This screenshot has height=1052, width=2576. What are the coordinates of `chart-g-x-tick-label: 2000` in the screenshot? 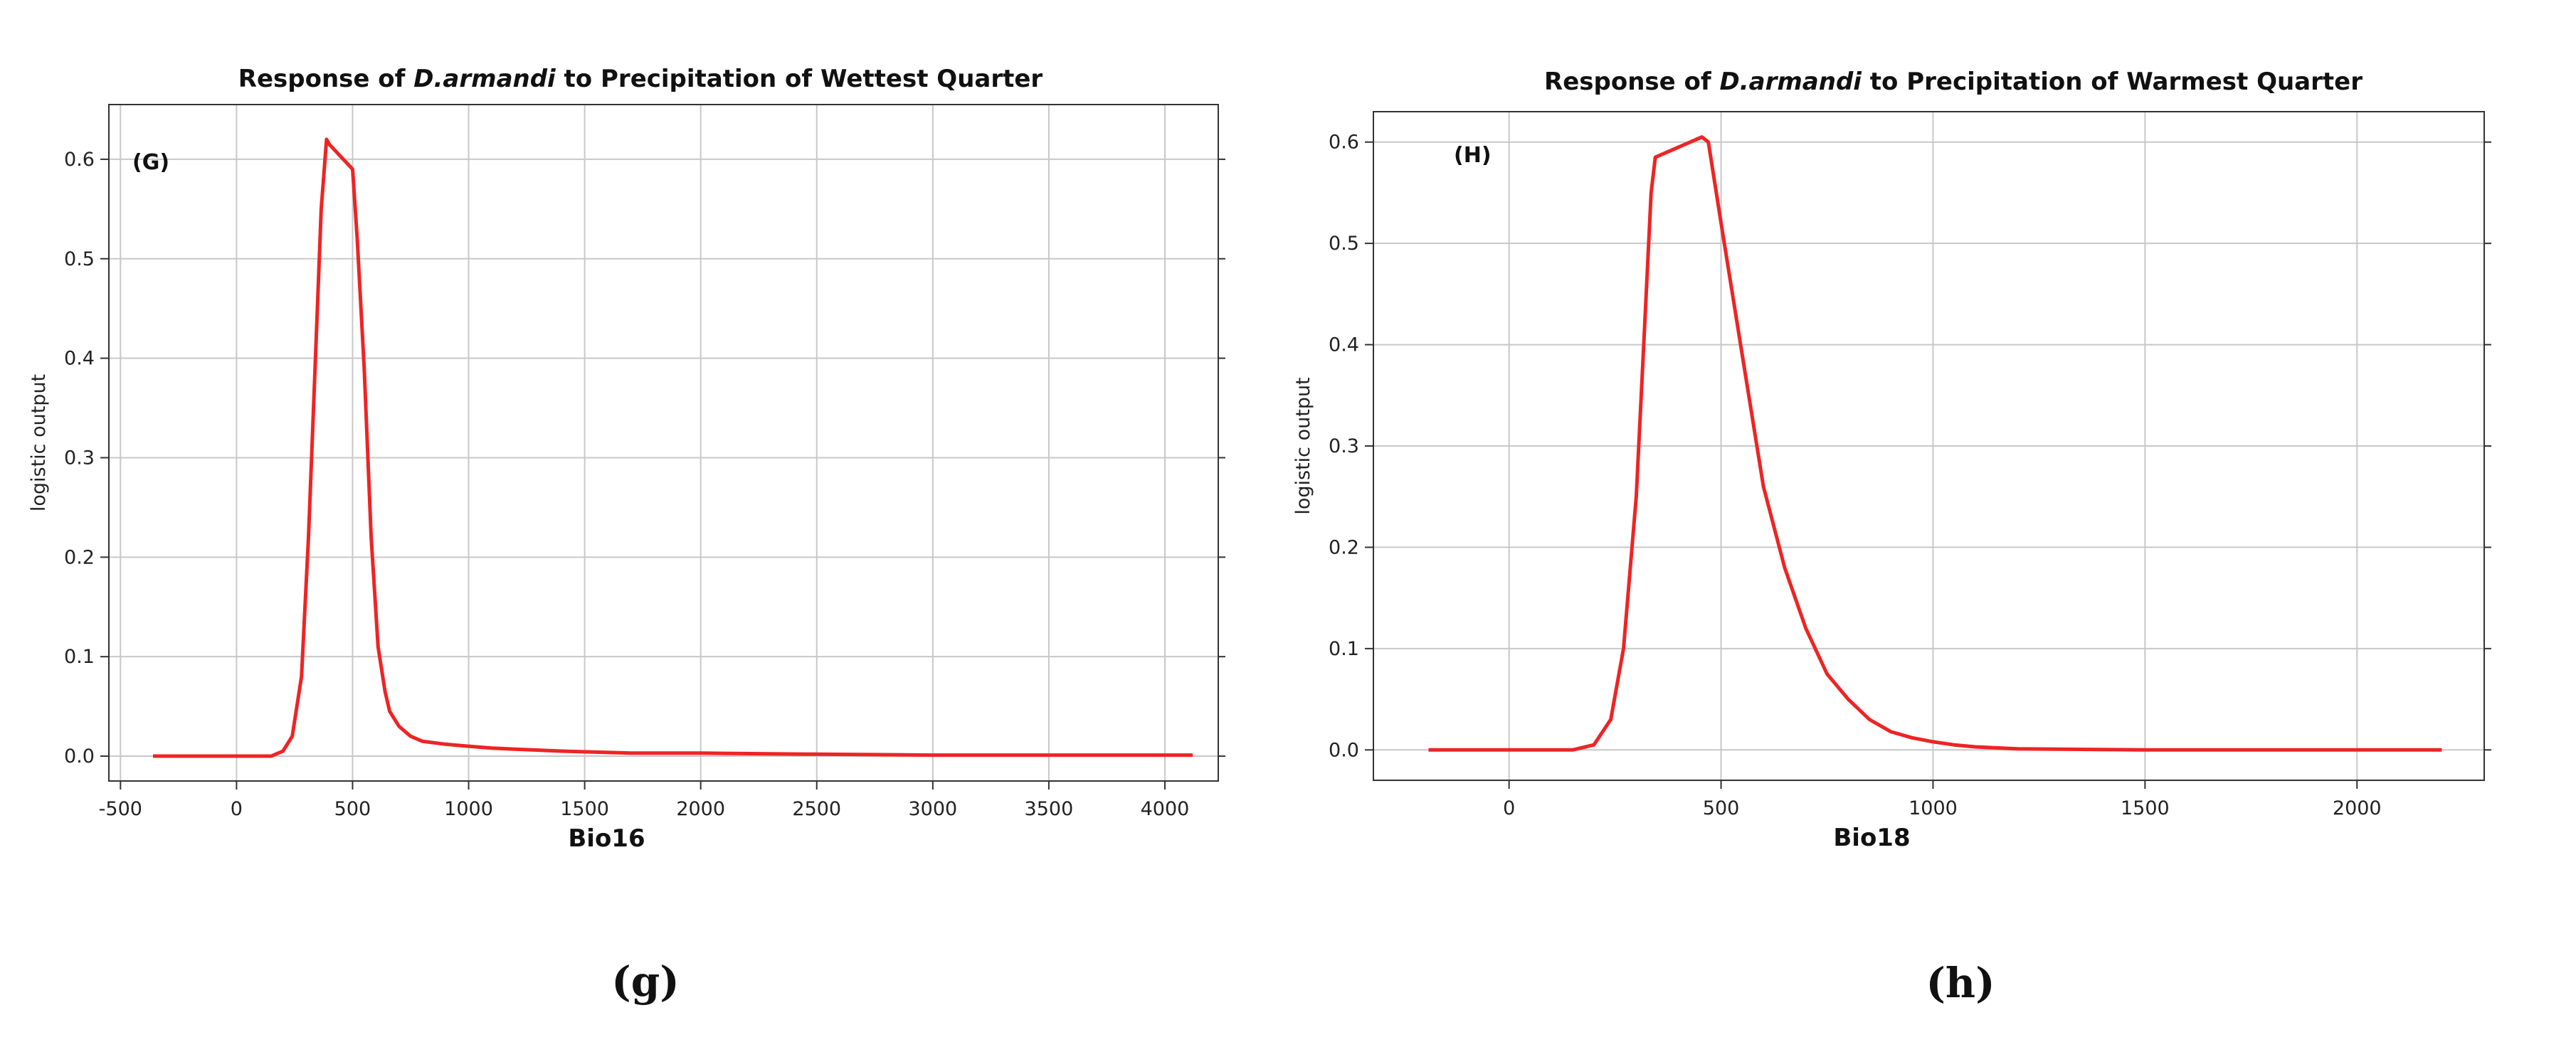 It's located at (701, 809).